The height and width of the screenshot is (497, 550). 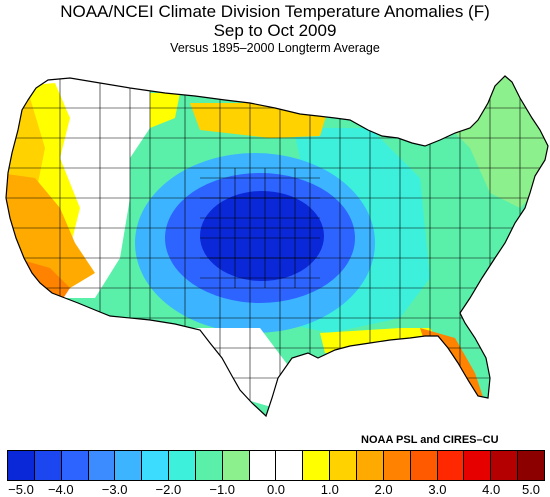 What do you see at coordinates (114, 489) in the screenshot?
I see `tick-label: −3.0` at bounding box center [114, 489].